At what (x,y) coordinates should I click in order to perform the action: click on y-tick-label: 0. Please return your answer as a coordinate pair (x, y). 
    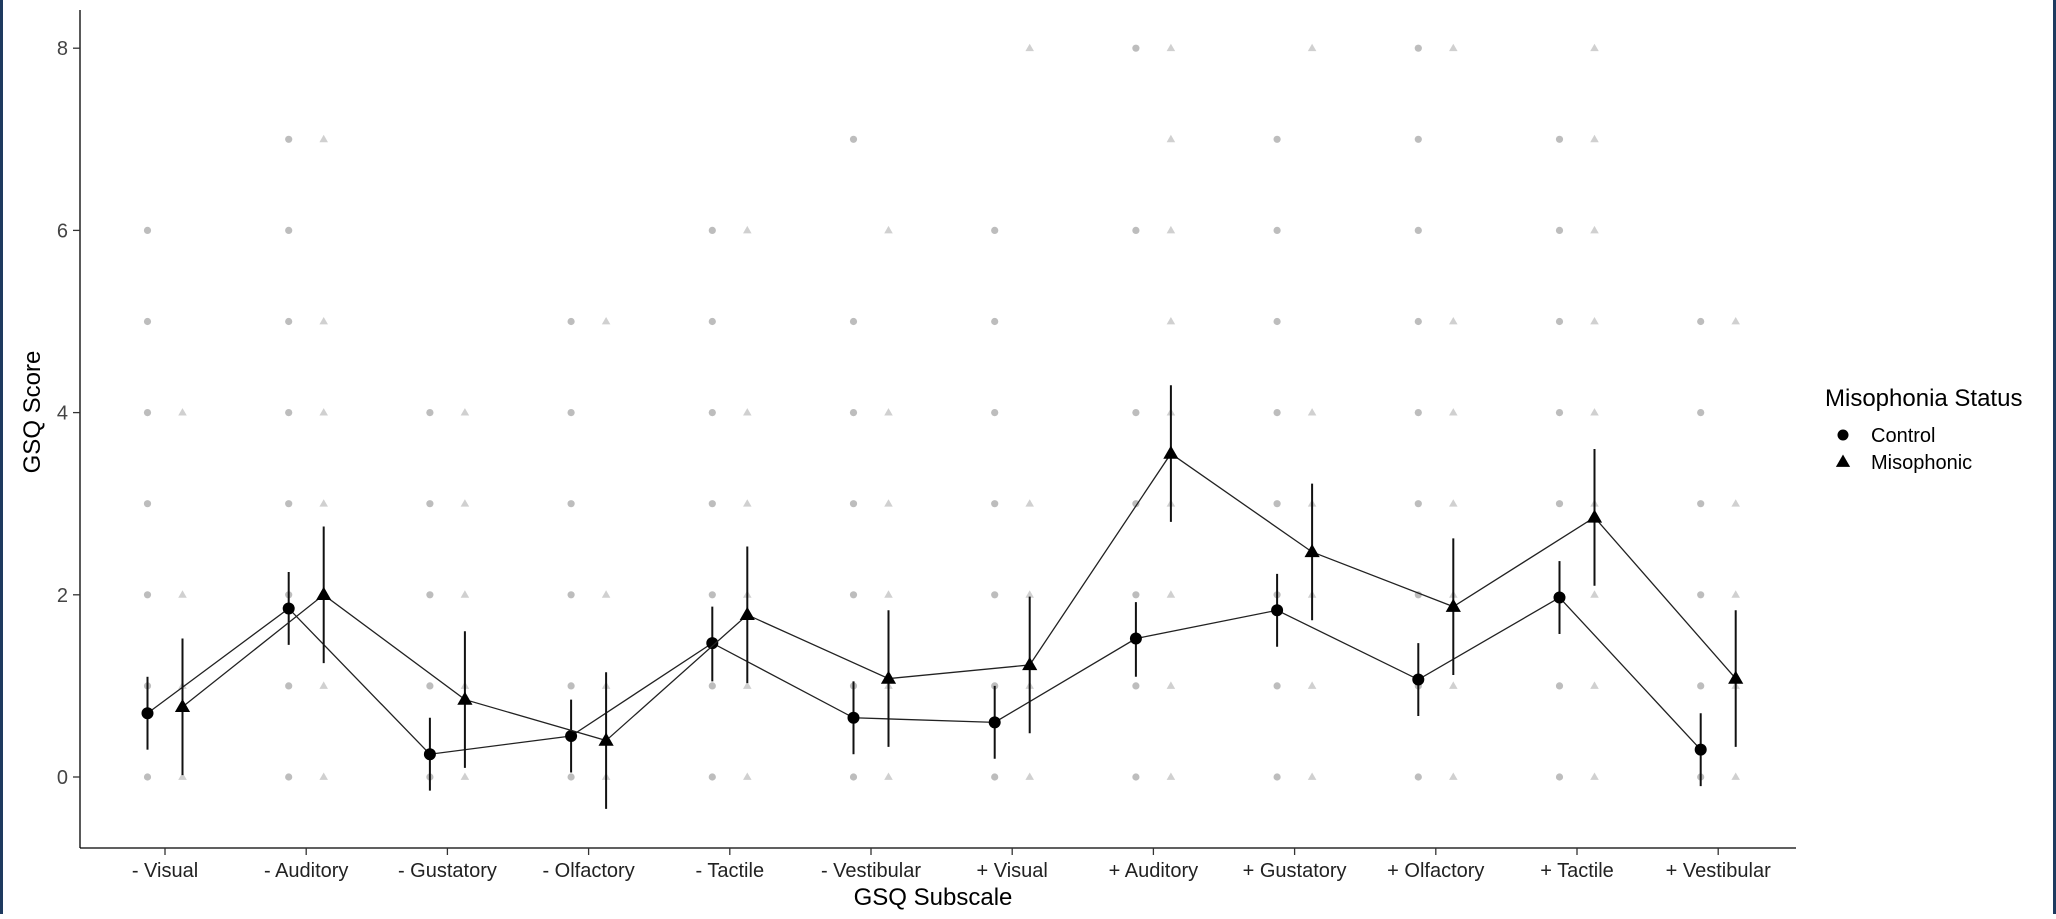
    Looking at the image, I should click on (62, 778).